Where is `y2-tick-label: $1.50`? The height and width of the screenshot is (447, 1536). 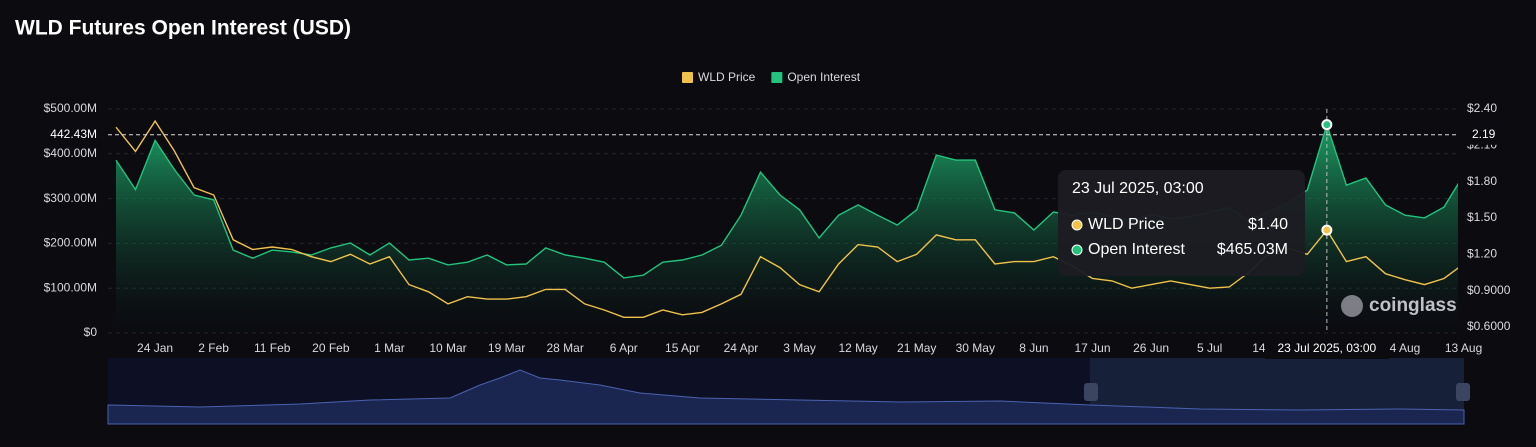
y2-tick-label: $1.50 is located at coordinates (1482, 217).